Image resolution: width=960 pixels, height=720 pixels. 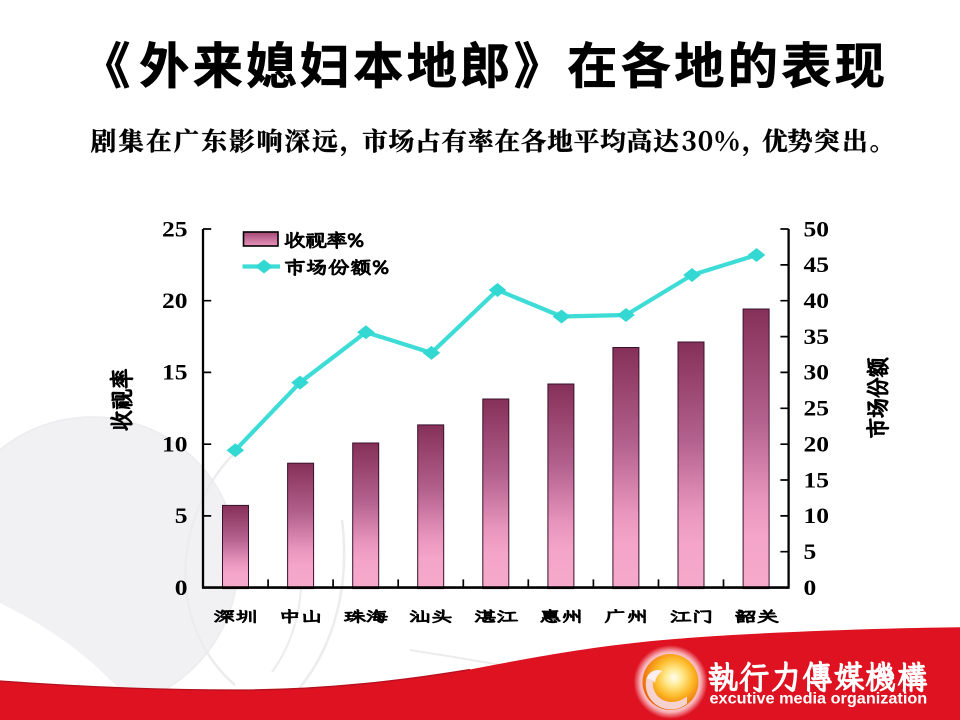 What do you see at coordinates (817, 337) in the screenshot?
I see `svg-text: 35` at bounding box center [817, 337].